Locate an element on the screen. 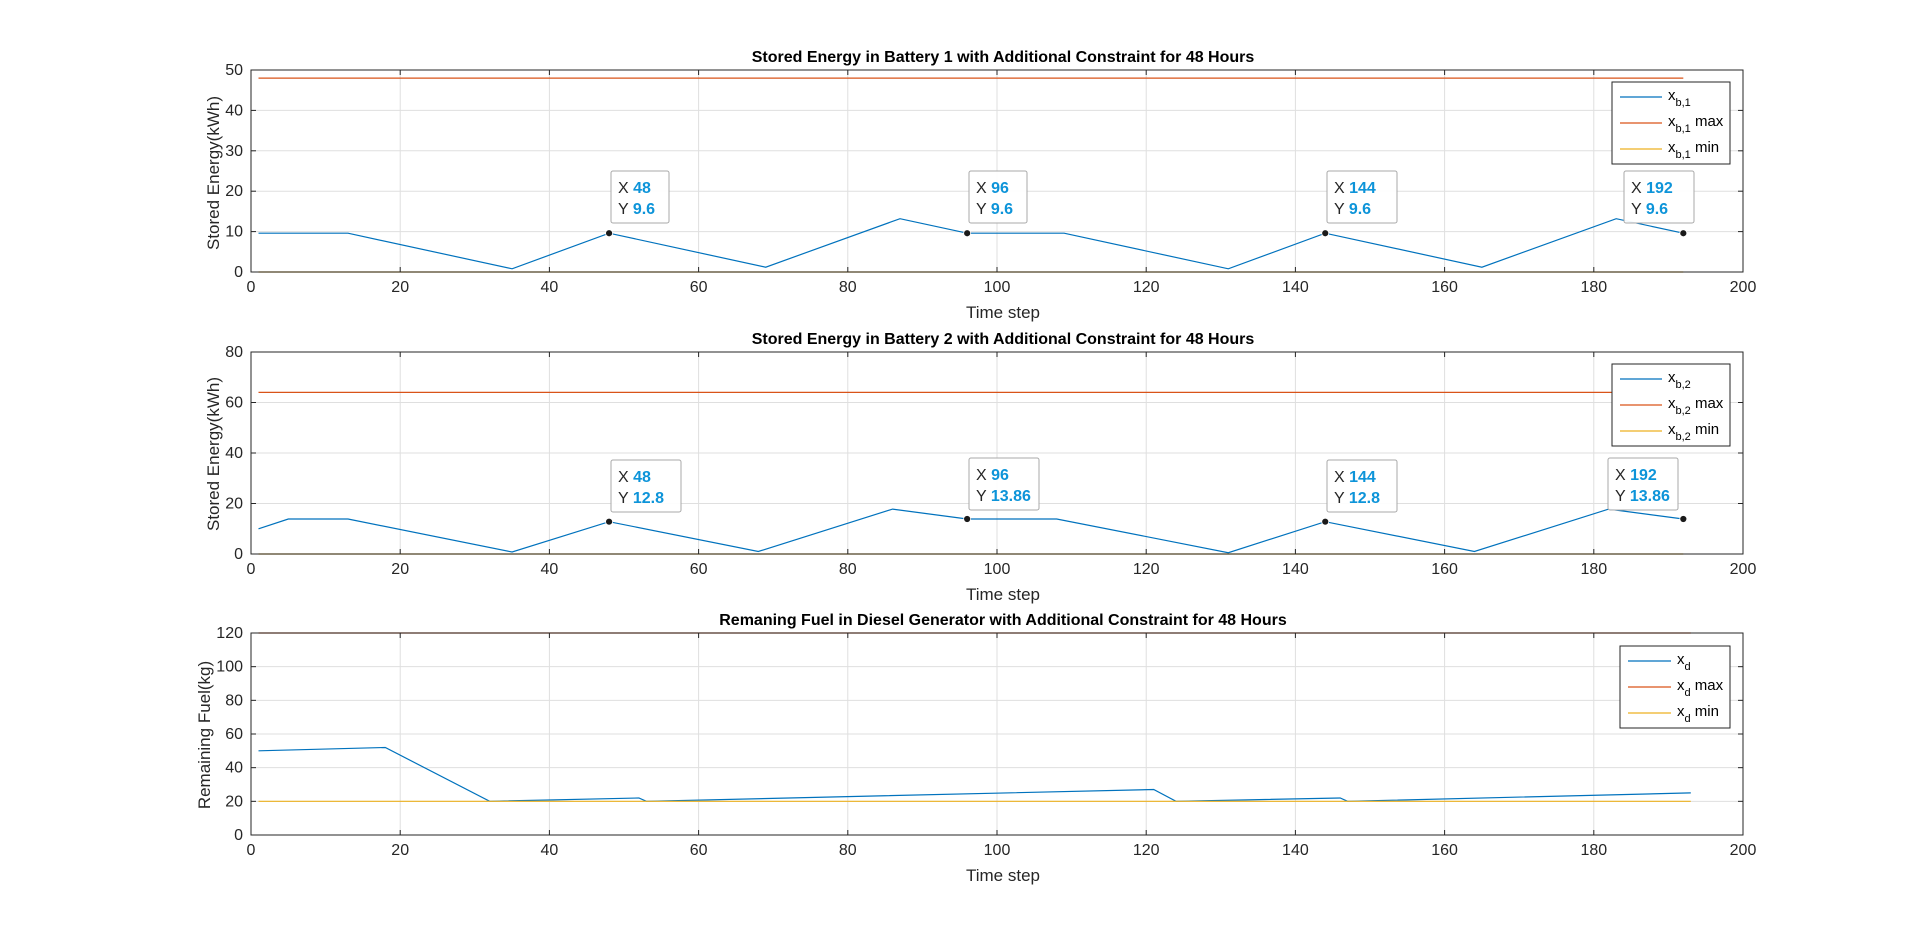  y-tick-label: 50 is located at coordinates (234, 70).